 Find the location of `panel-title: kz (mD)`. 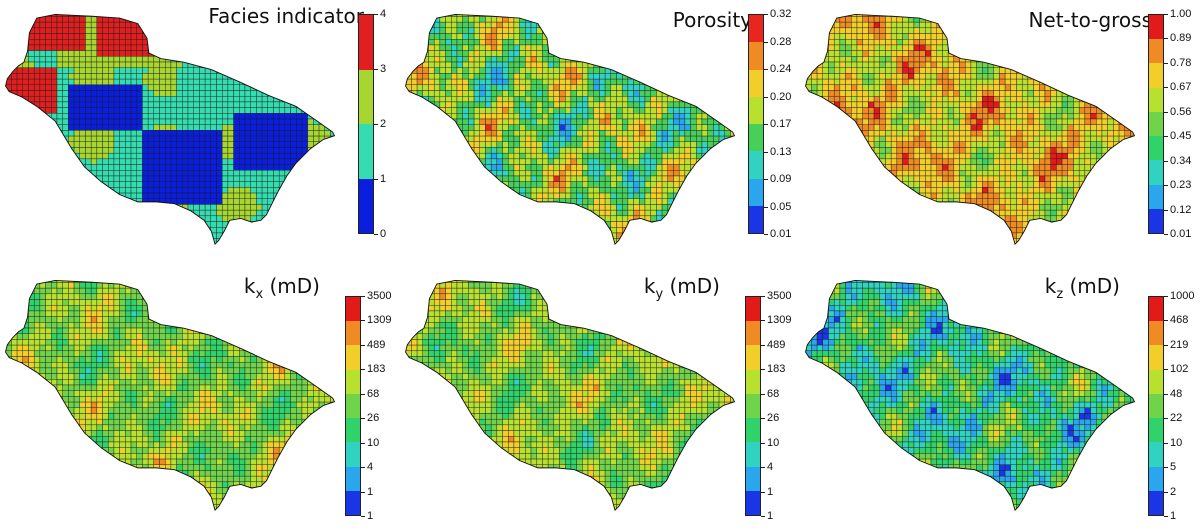

panel-title: kz (mD) is located at coordinates (1082, 288).